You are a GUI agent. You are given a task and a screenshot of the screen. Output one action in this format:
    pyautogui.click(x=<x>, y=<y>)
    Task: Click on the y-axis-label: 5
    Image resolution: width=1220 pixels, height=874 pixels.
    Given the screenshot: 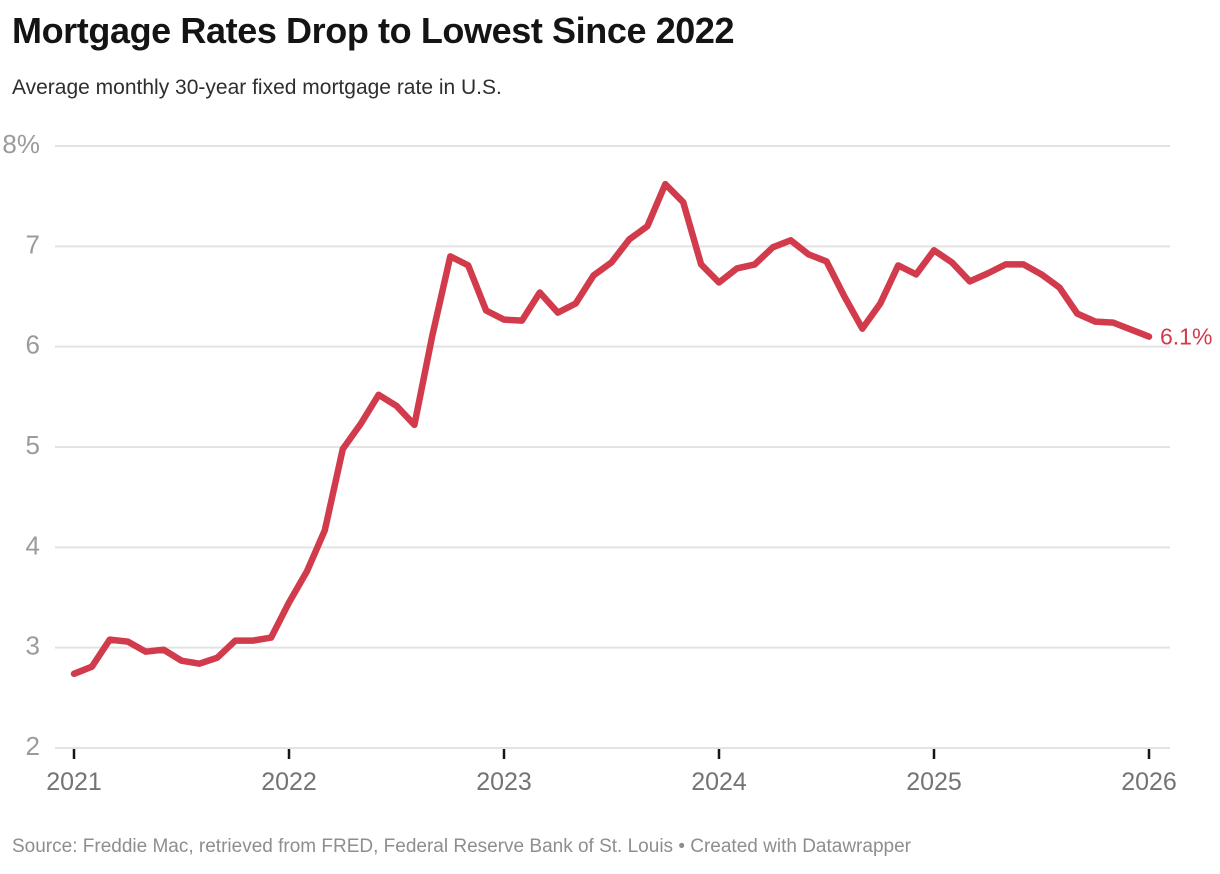 What is the action you would take?
    pyautogui.click(x=33, y=445)
    